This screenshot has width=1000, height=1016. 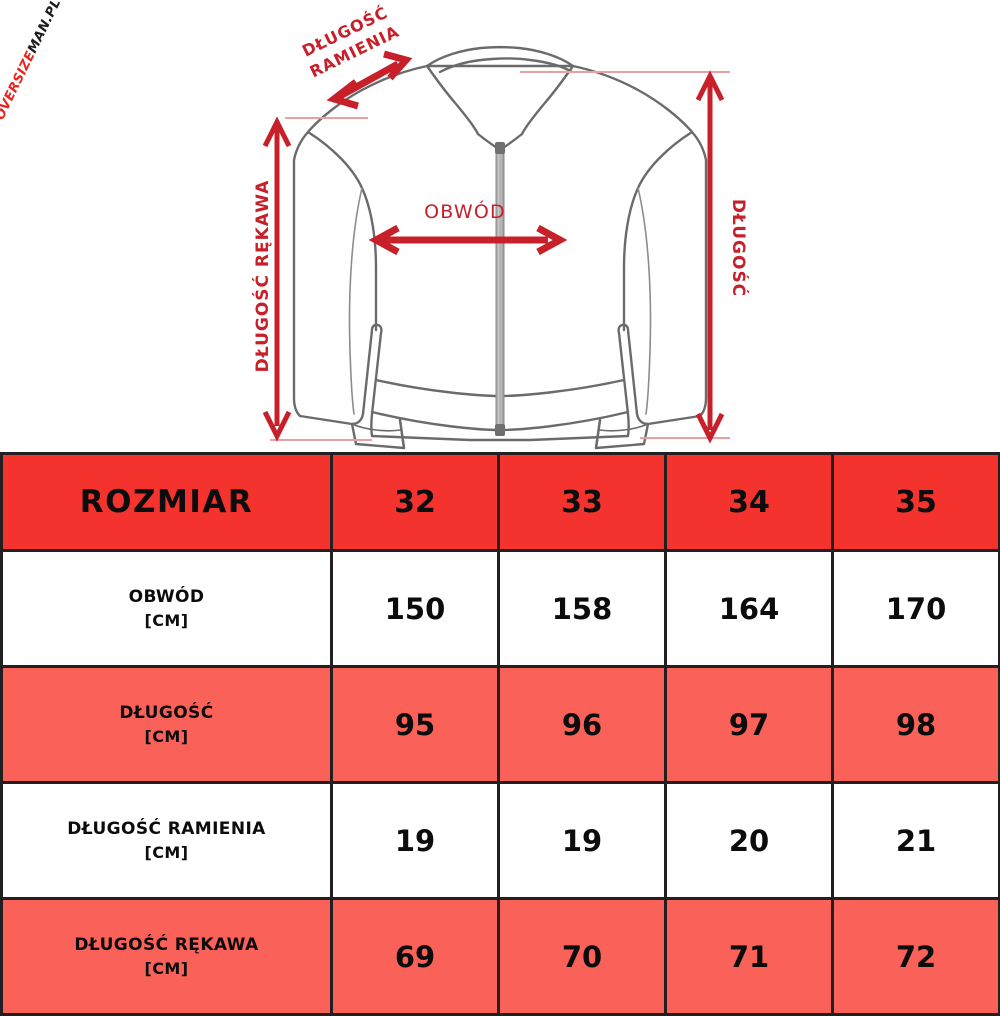 What do you see at coordinates (582, 956) in the screenshot?
I see `cell-rekaw-33: 70` at bounding box center [582, 956].